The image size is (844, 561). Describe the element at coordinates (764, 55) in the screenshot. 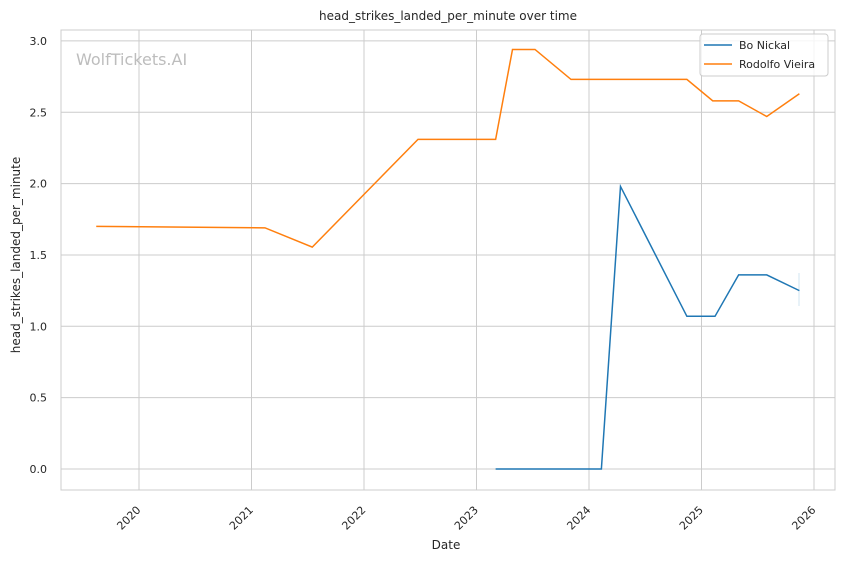

I see `legend: Bo Nickal Rodolfo Vieira` at that location.